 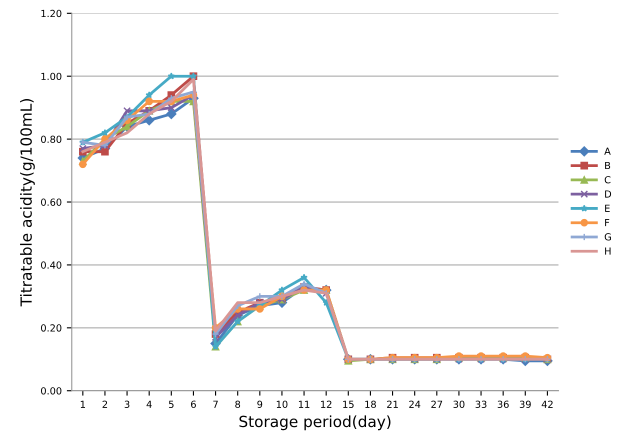 What do you see at coordinates (547, 404) in the screenshot?
I see `x-tick-label: 42` at bounding box center [547, 404].